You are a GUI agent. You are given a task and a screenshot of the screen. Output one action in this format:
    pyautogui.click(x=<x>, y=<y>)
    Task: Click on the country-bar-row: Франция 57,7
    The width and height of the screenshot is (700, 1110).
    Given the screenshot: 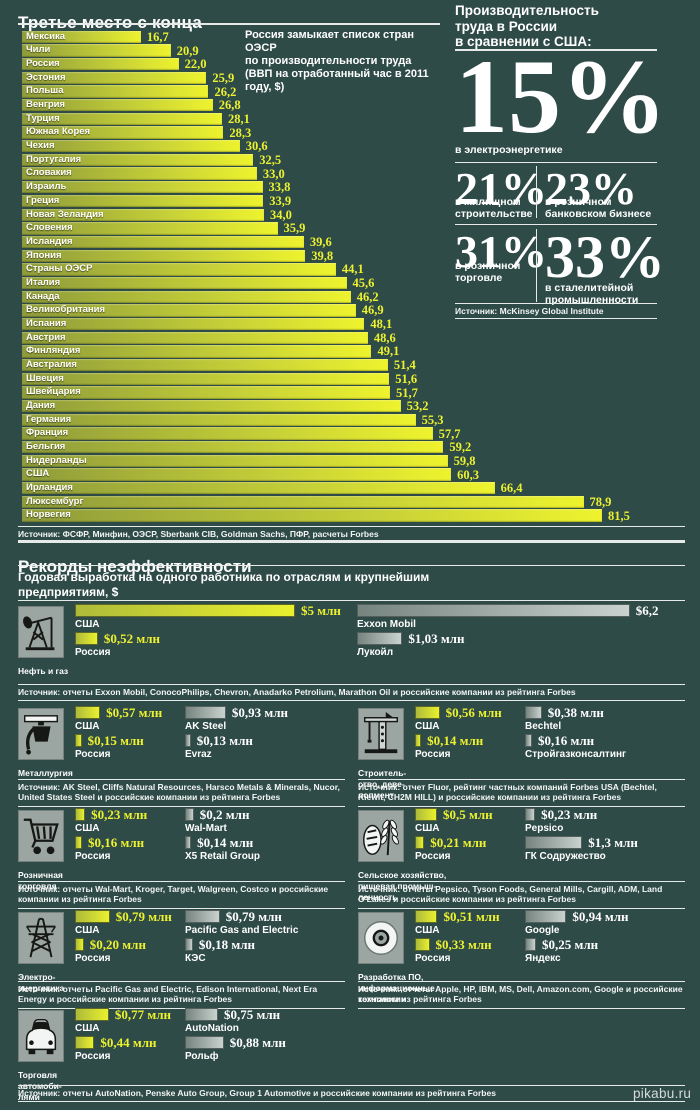 What is the action you would take?
    pyautogui.click(x=361, y=434)
    